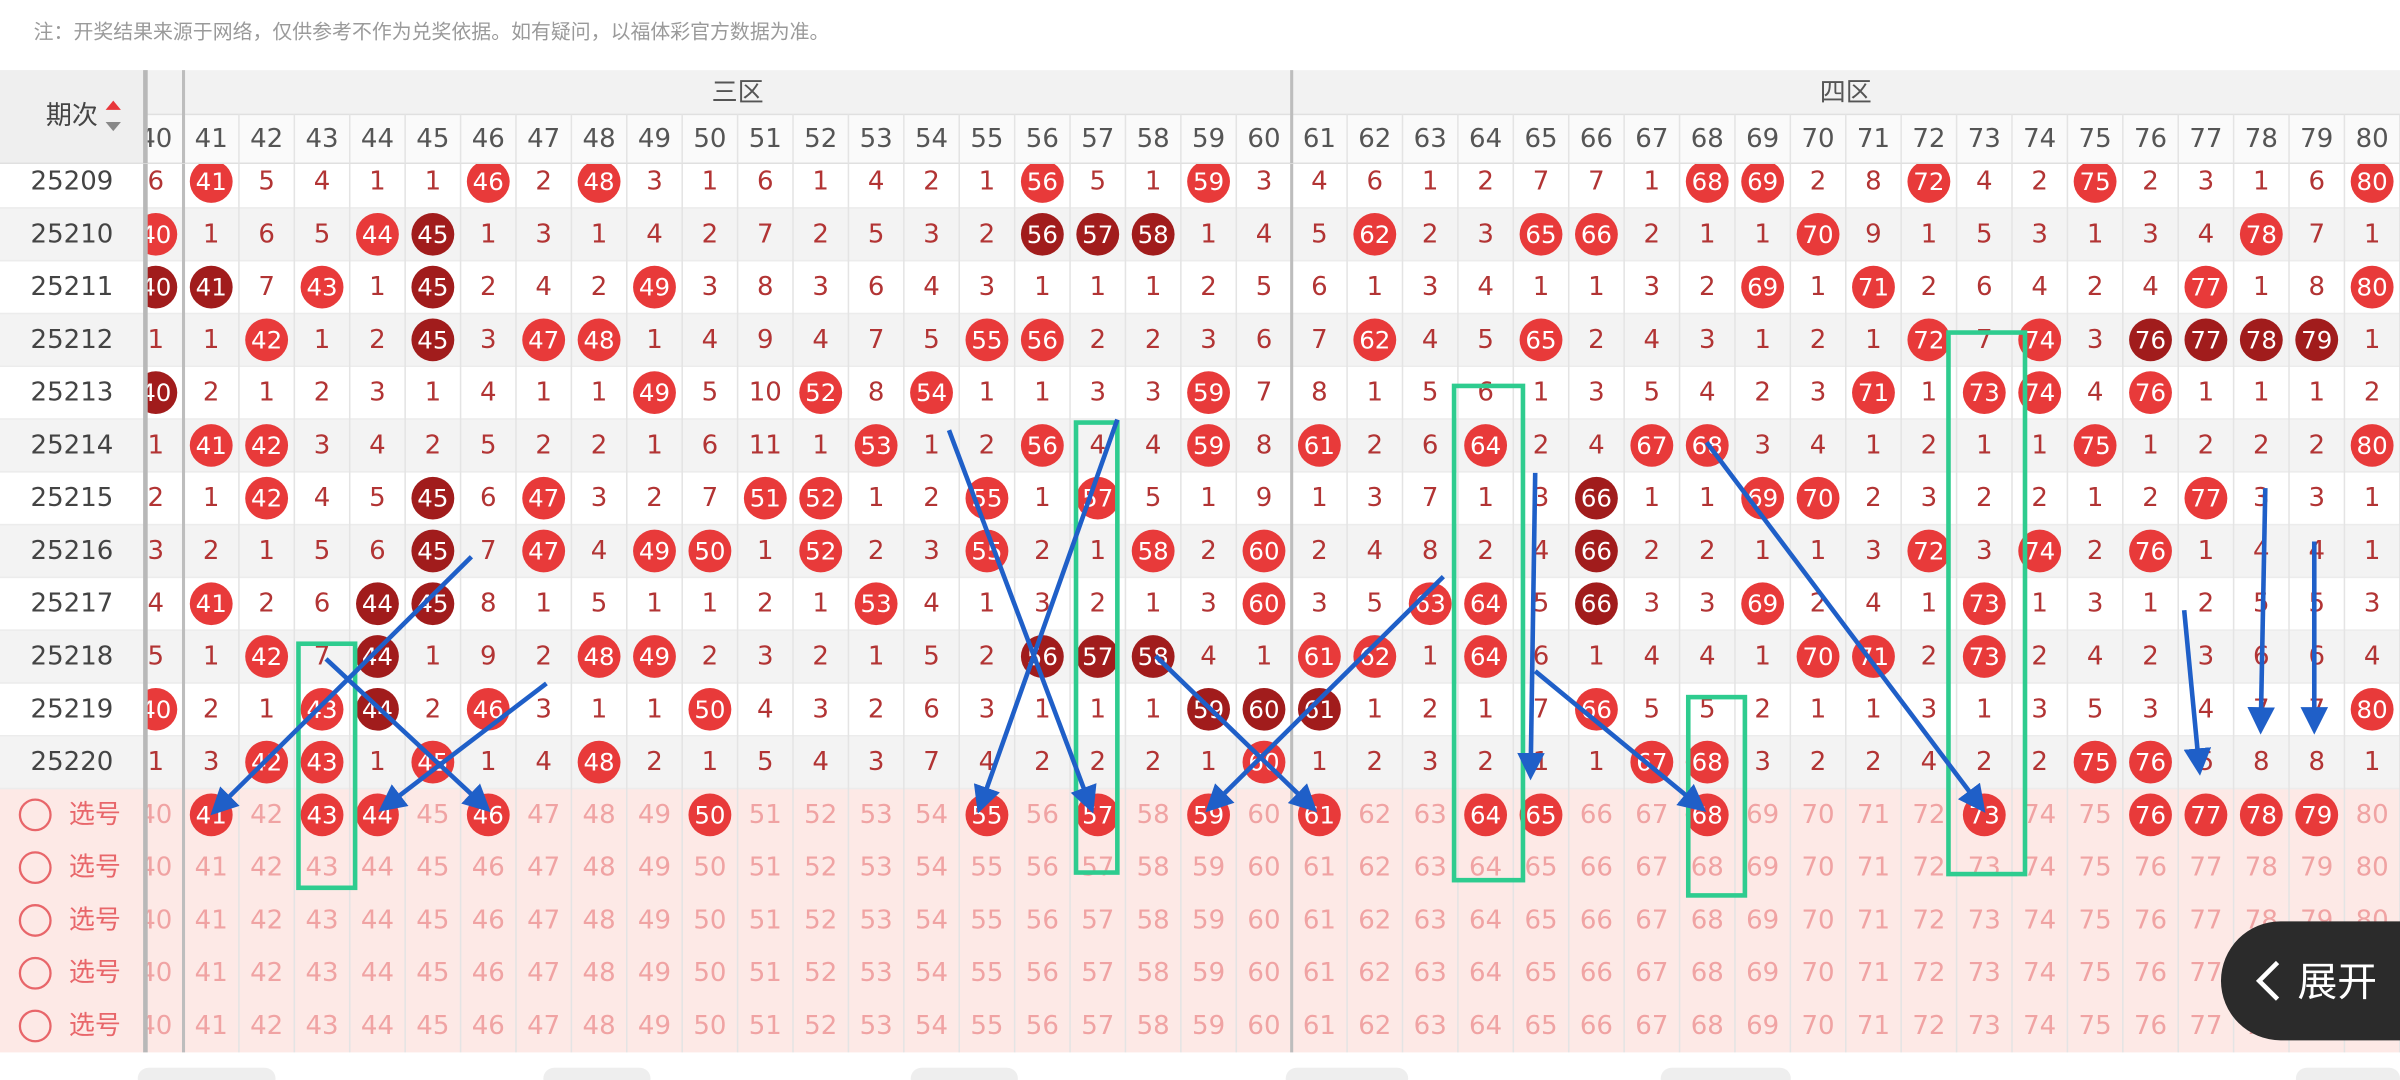  What do you see at coordinates (1097, 814) in the screenshot?
I see `selected-number: 57` at bounding box center [1097, 814].